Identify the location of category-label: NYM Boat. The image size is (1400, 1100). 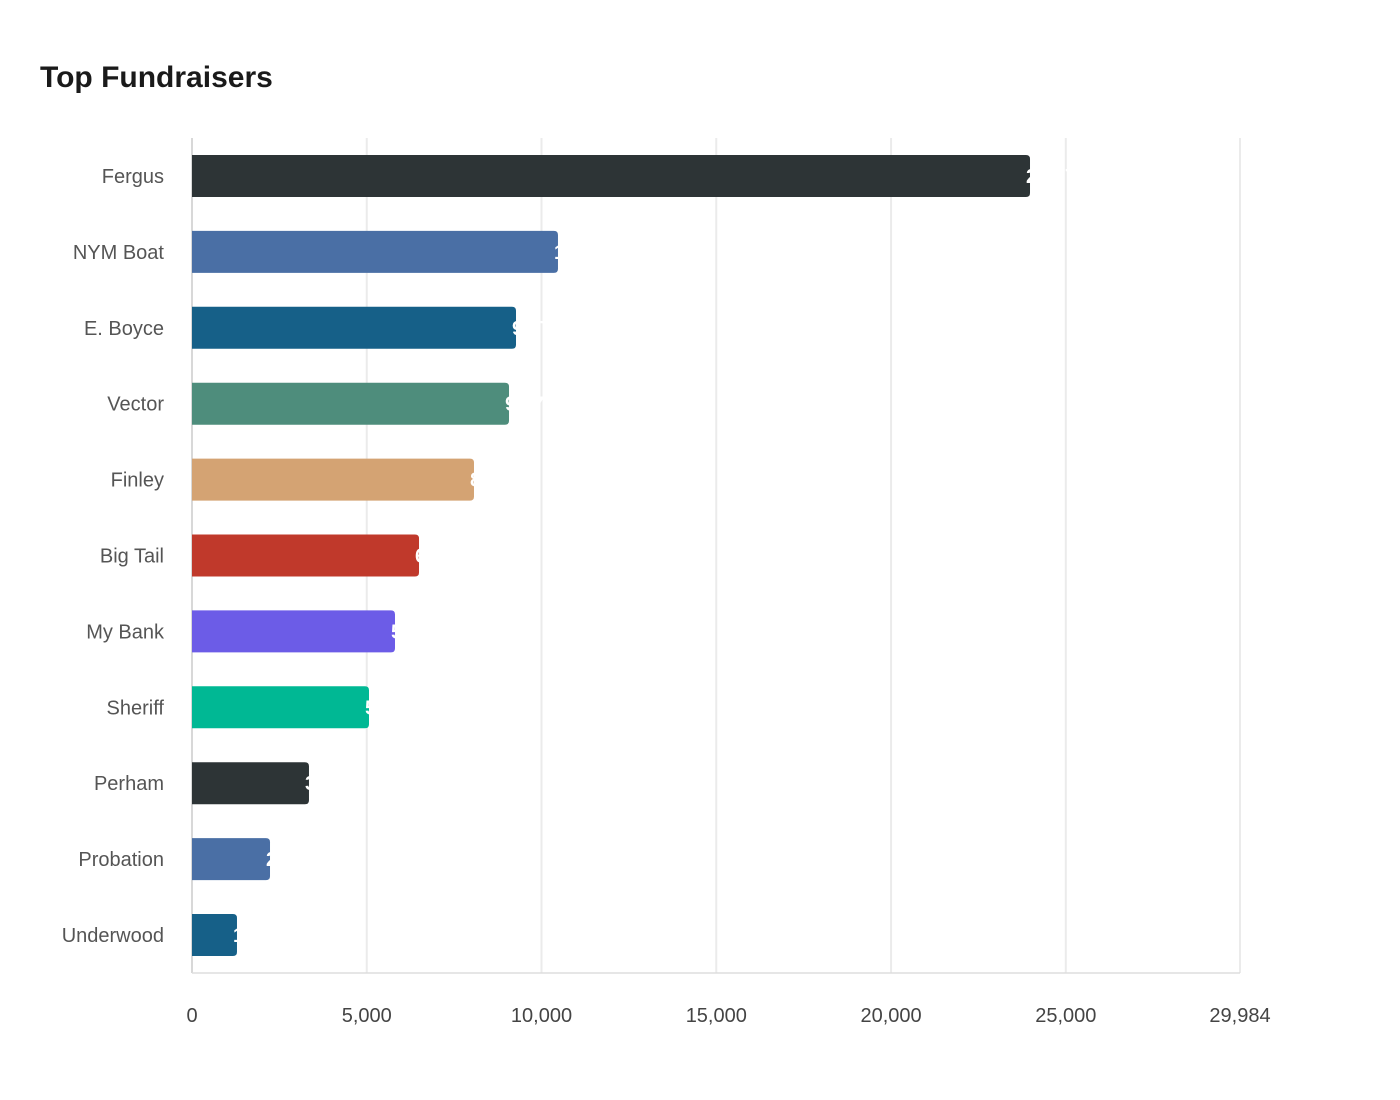
(119, 253).